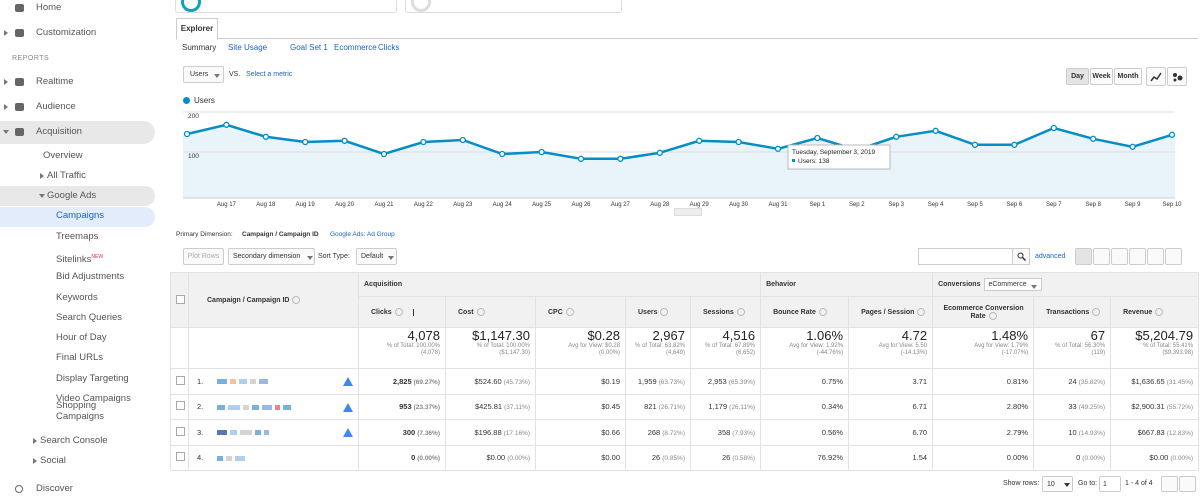  What do you see at coordinates (718, 312) in the screenshot?
I see `column-label: Sessions` at bounding box center [718, 312].